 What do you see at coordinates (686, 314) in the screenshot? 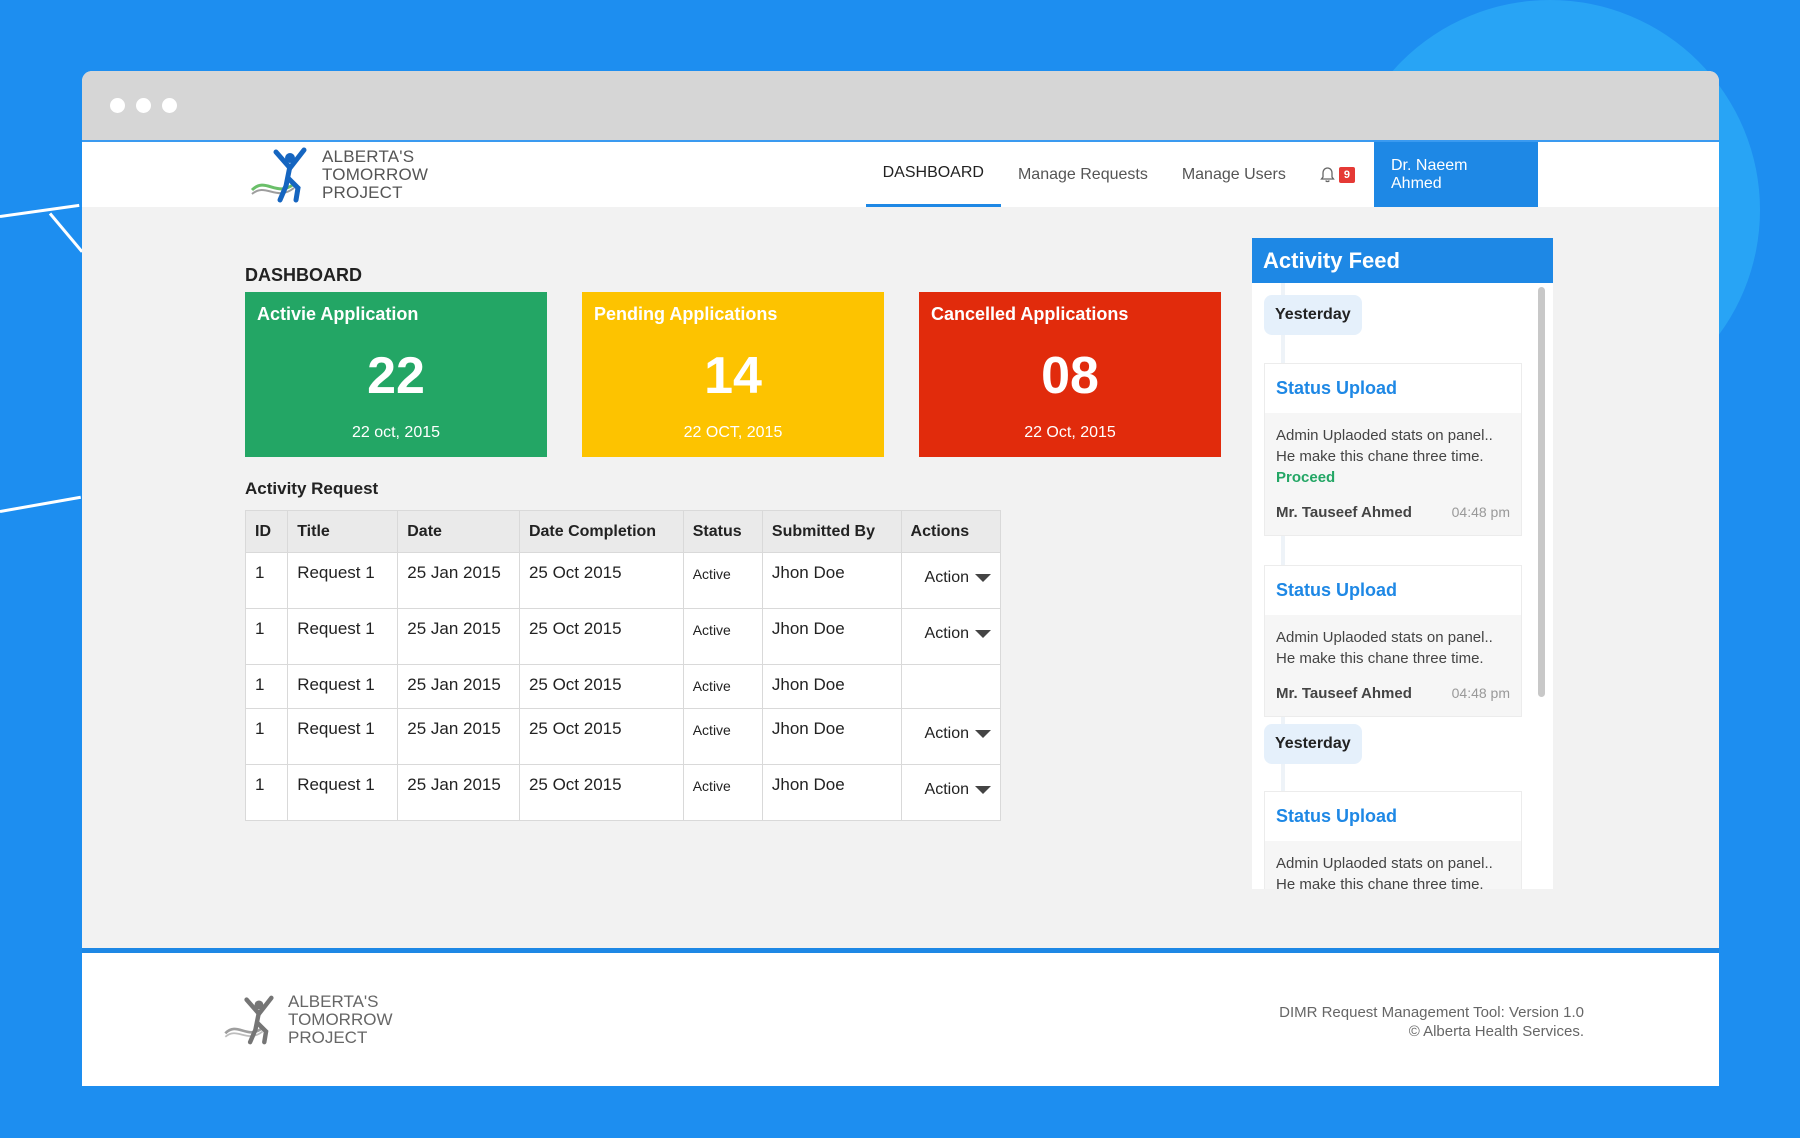
I see `card-title: Pending Applications` at bounding box center [686, 314].